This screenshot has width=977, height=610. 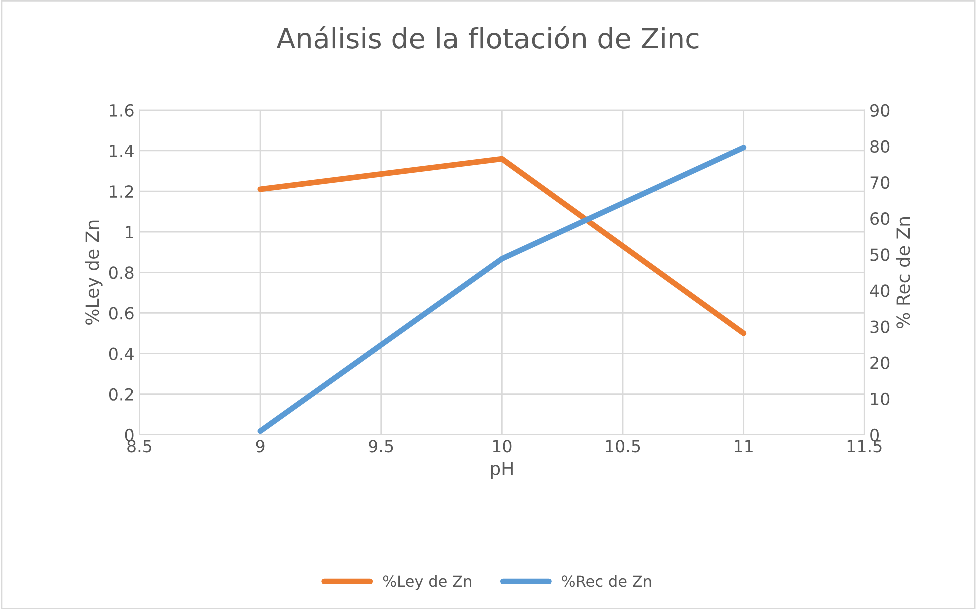 What do you see at coordinates (880, 399) in the screenshot?
I see `y2-tick-label: 10` at bounding box center [880, 399].